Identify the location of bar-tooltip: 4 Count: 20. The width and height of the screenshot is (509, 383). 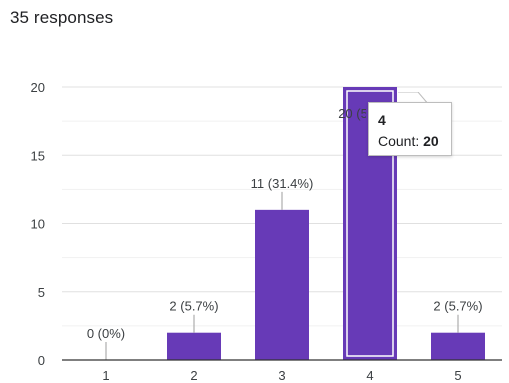
(410, 129).